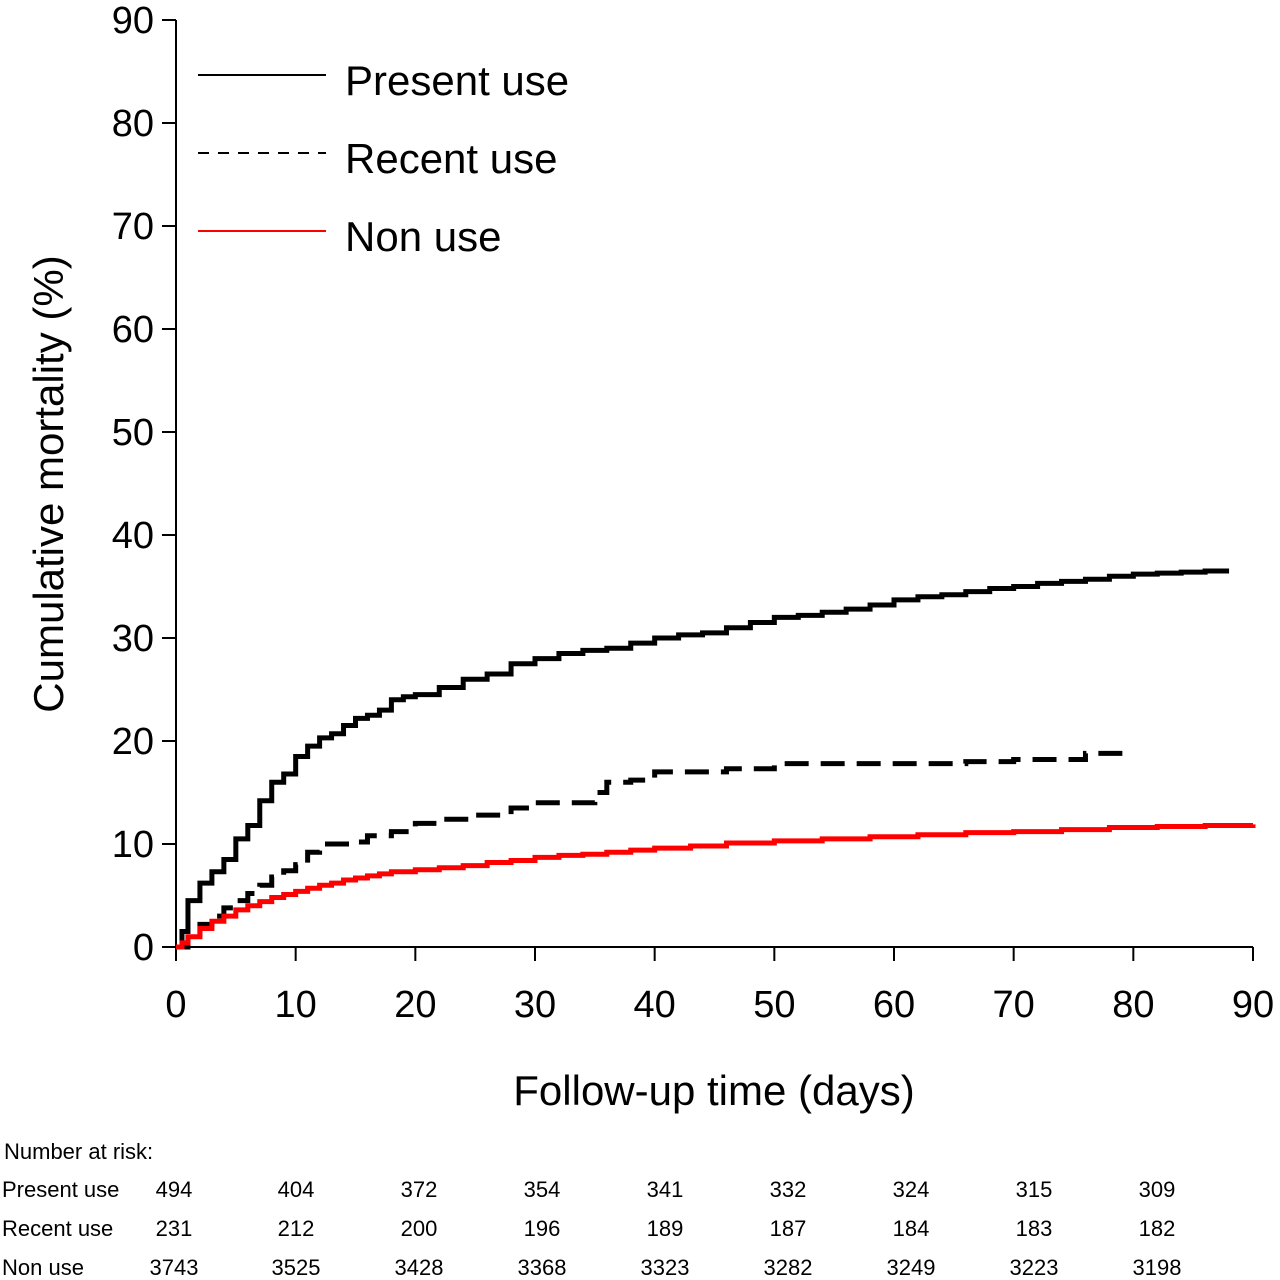 The width and height of the screenshot is (1280, 1280). I want to click on risk-cell: 309, so click(1157, 1189).